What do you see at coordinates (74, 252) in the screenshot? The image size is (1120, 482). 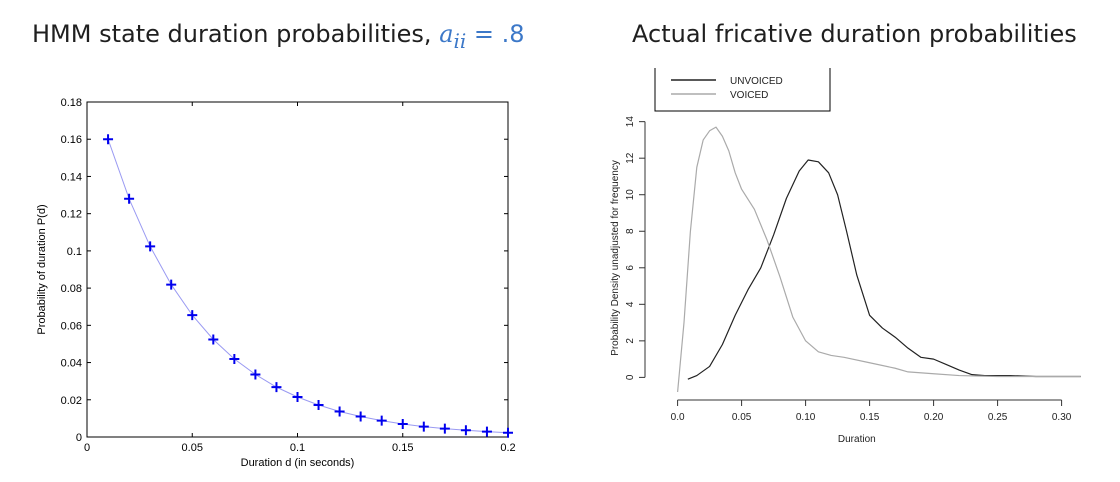 I see `left-y-tick-label: 0.1` at bounding box center [74, 252].